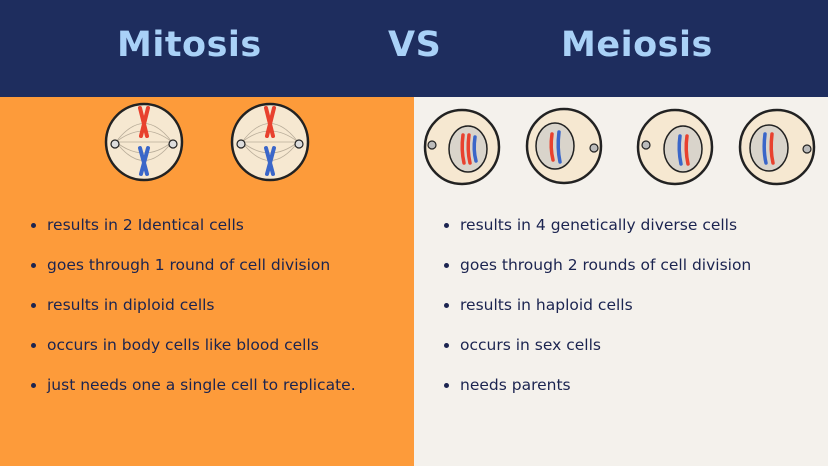 Image resolution: width=828 pixels, height=466 pixels. Describe the element at coordinates (637, 45) in the screenshot. I see `meiosis-title: Meiosis` at that location.